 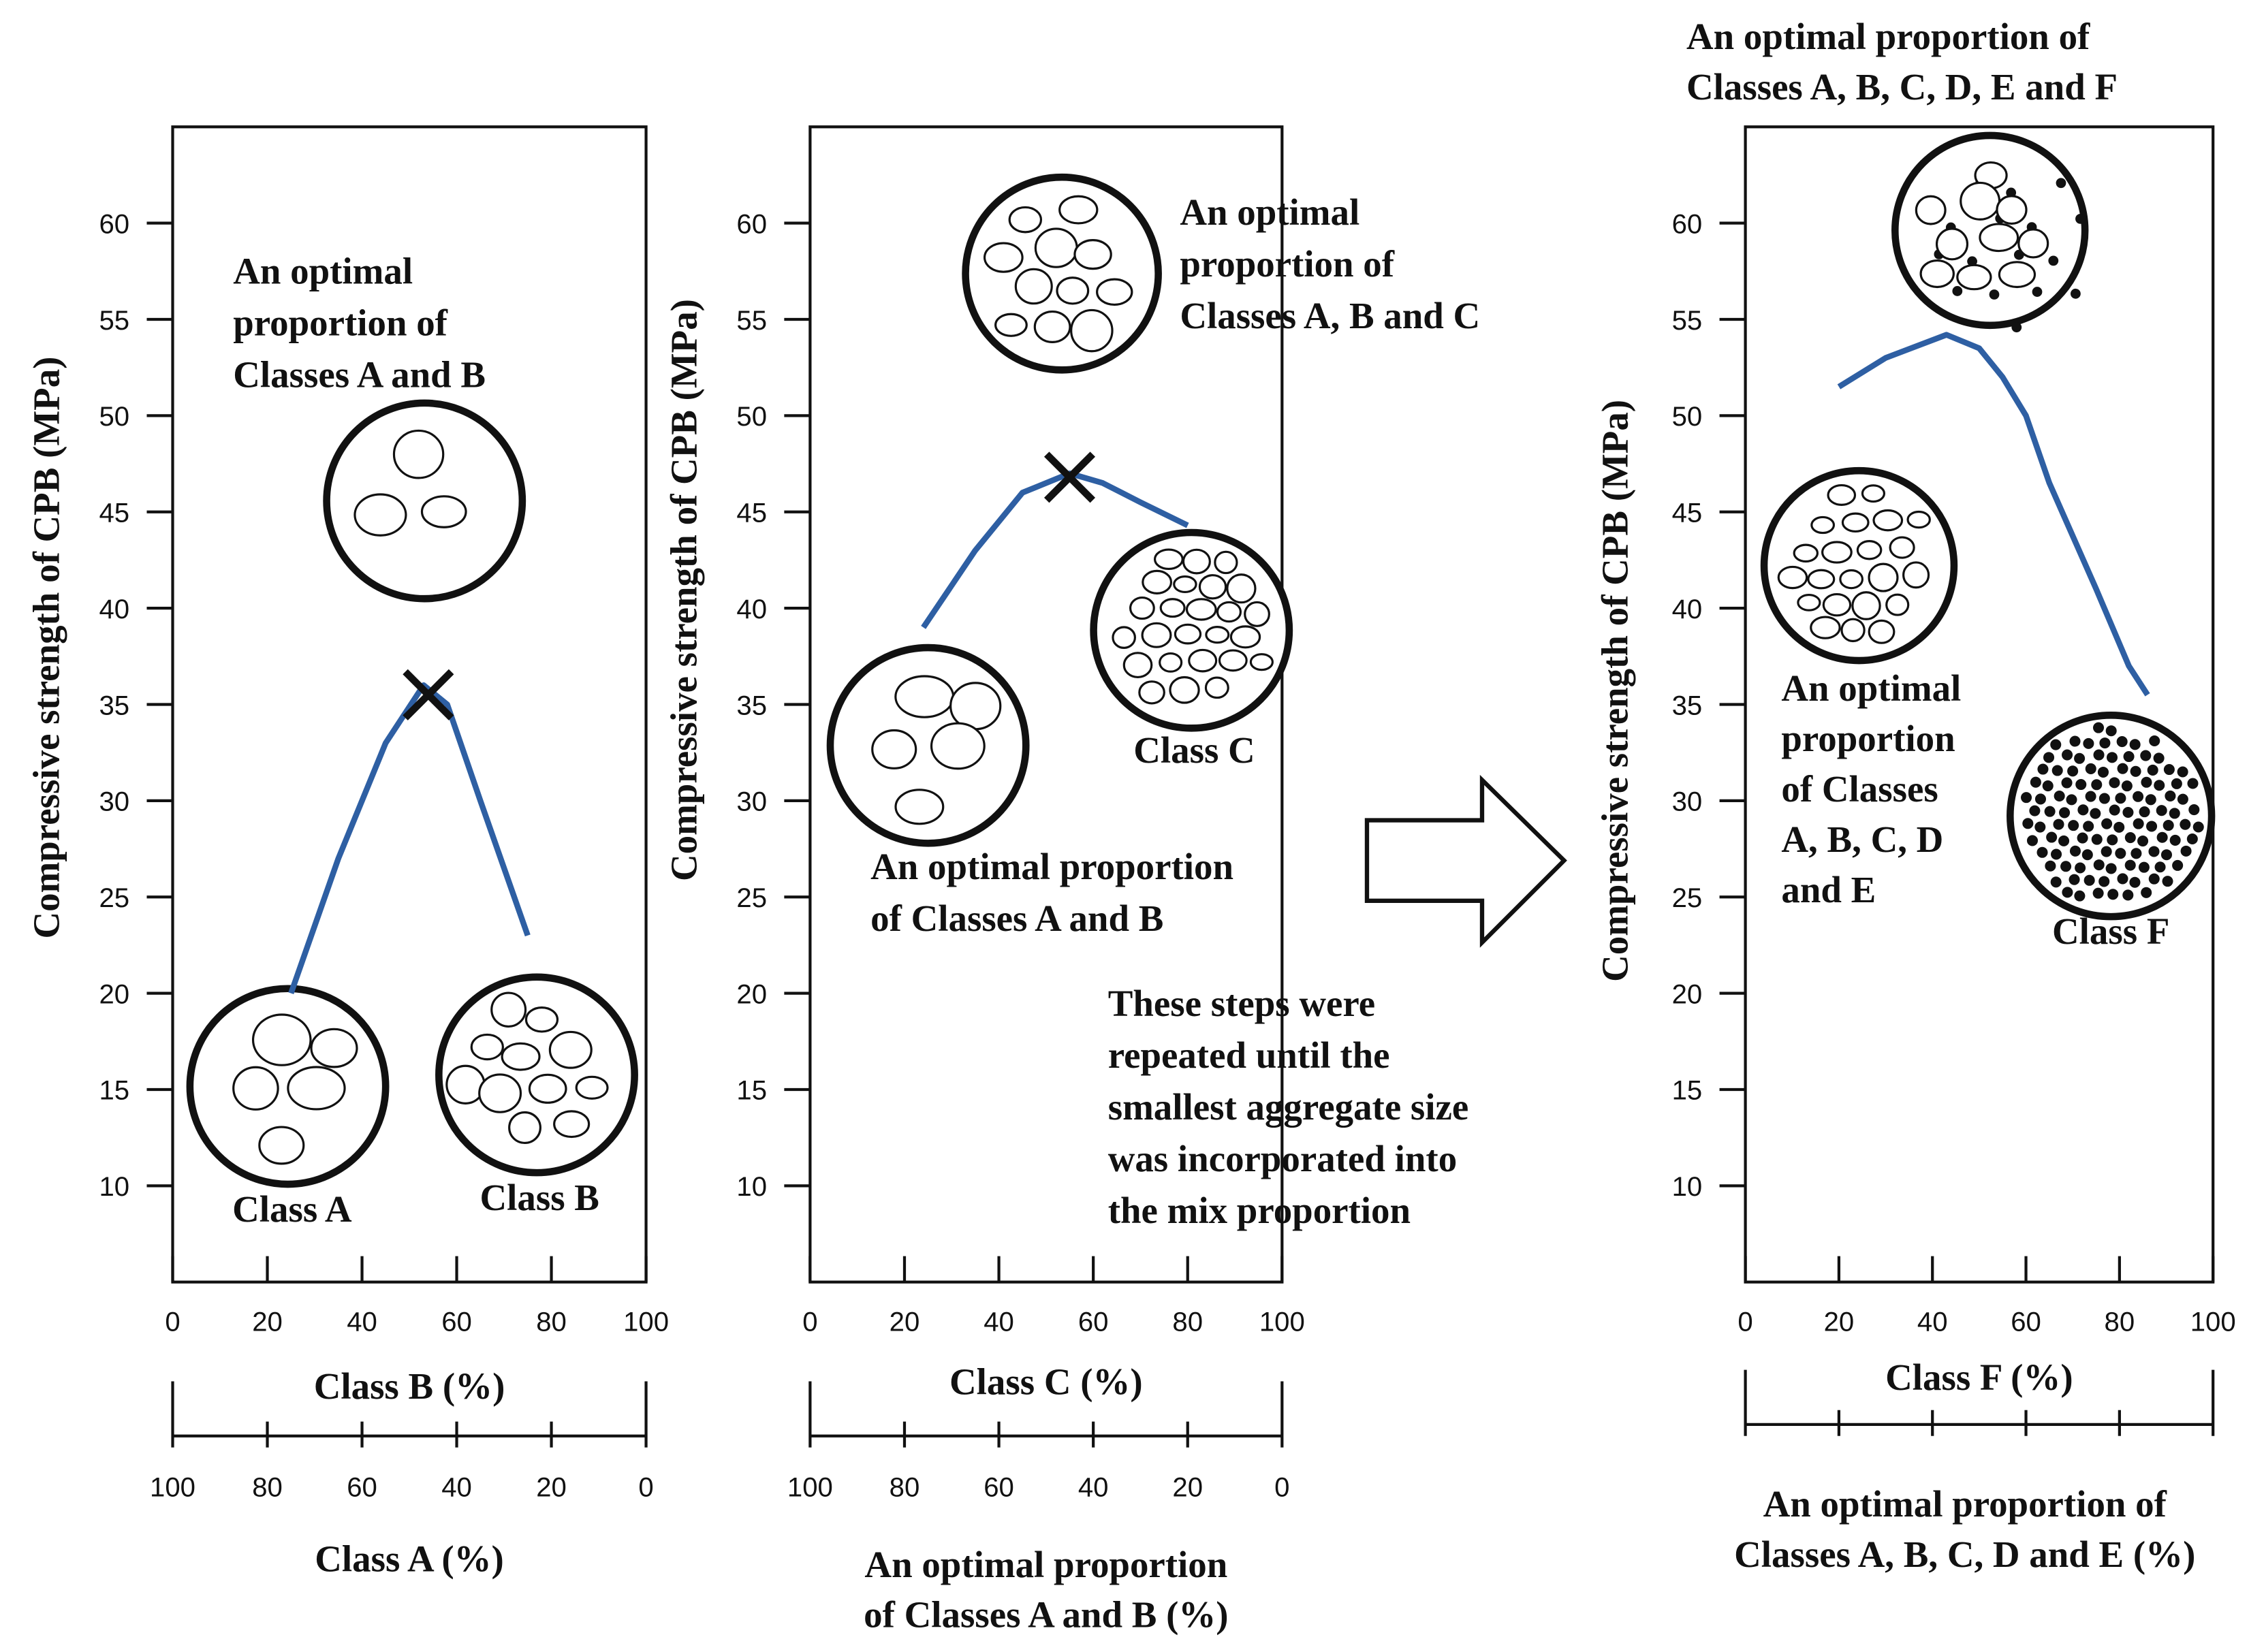 What do you see at coordinates (1241, 1003) in the screenshot?
I see `annotation: These steps were` at bounding box center [1241, 1003].